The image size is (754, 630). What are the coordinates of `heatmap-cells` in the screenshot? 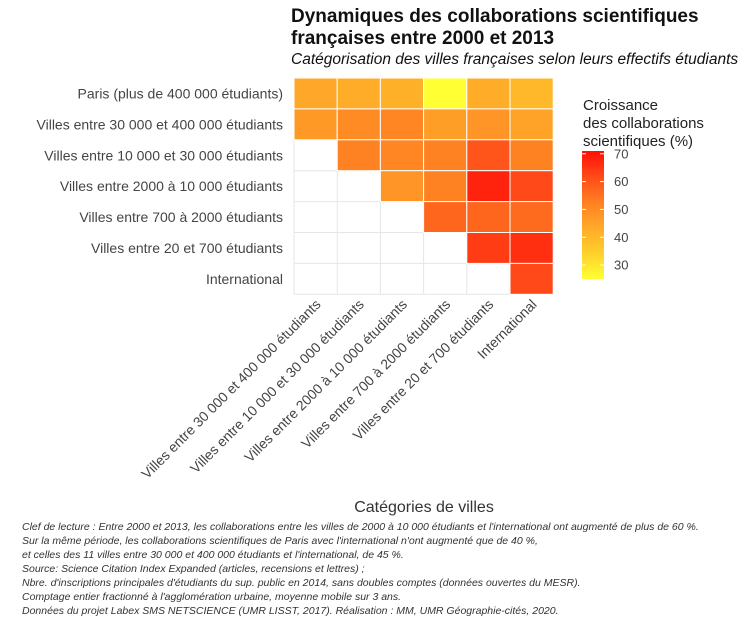 It's located at (423, 186).